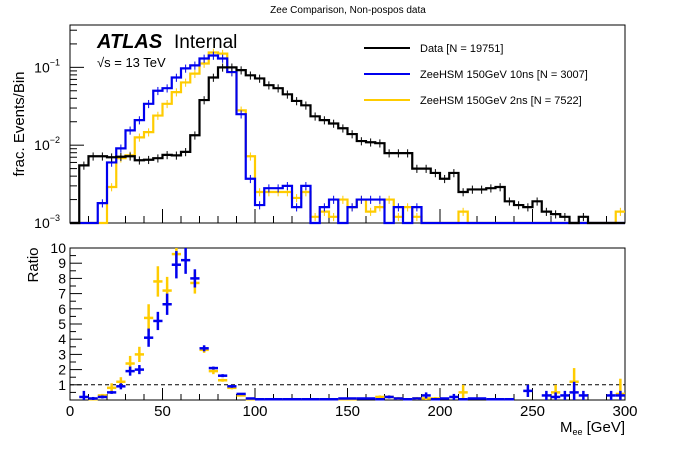  Describe the element at coordinates (254, 411) in the screenshot. I see `x-tick-label: 100` at that location.